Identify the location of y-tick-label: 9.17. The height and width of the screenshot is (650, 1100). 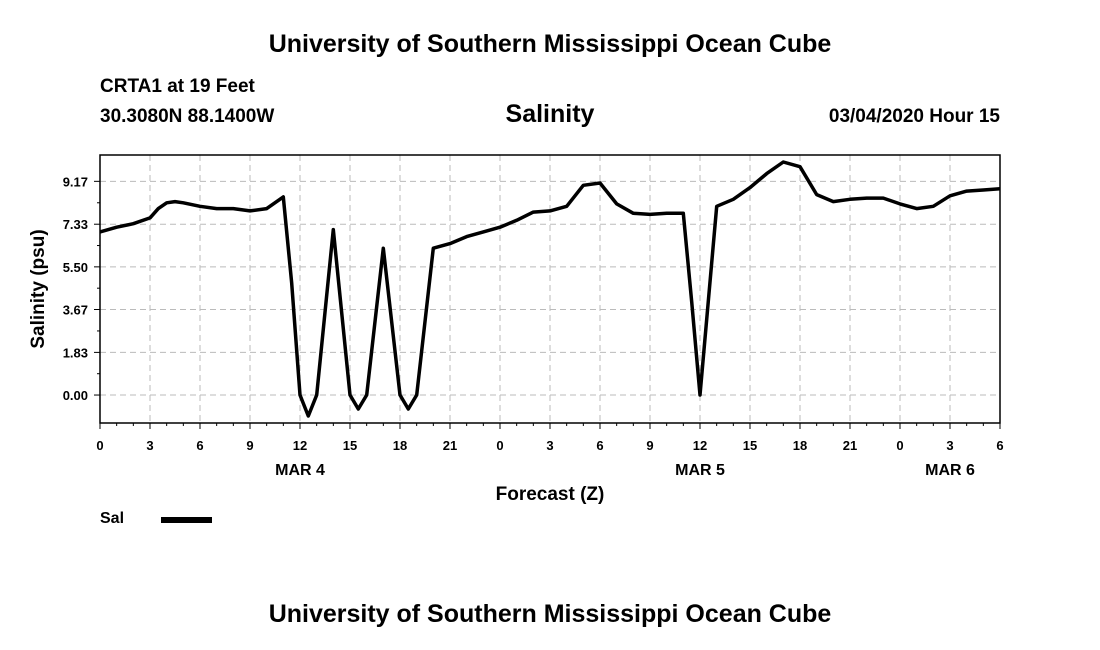
(75, 181).